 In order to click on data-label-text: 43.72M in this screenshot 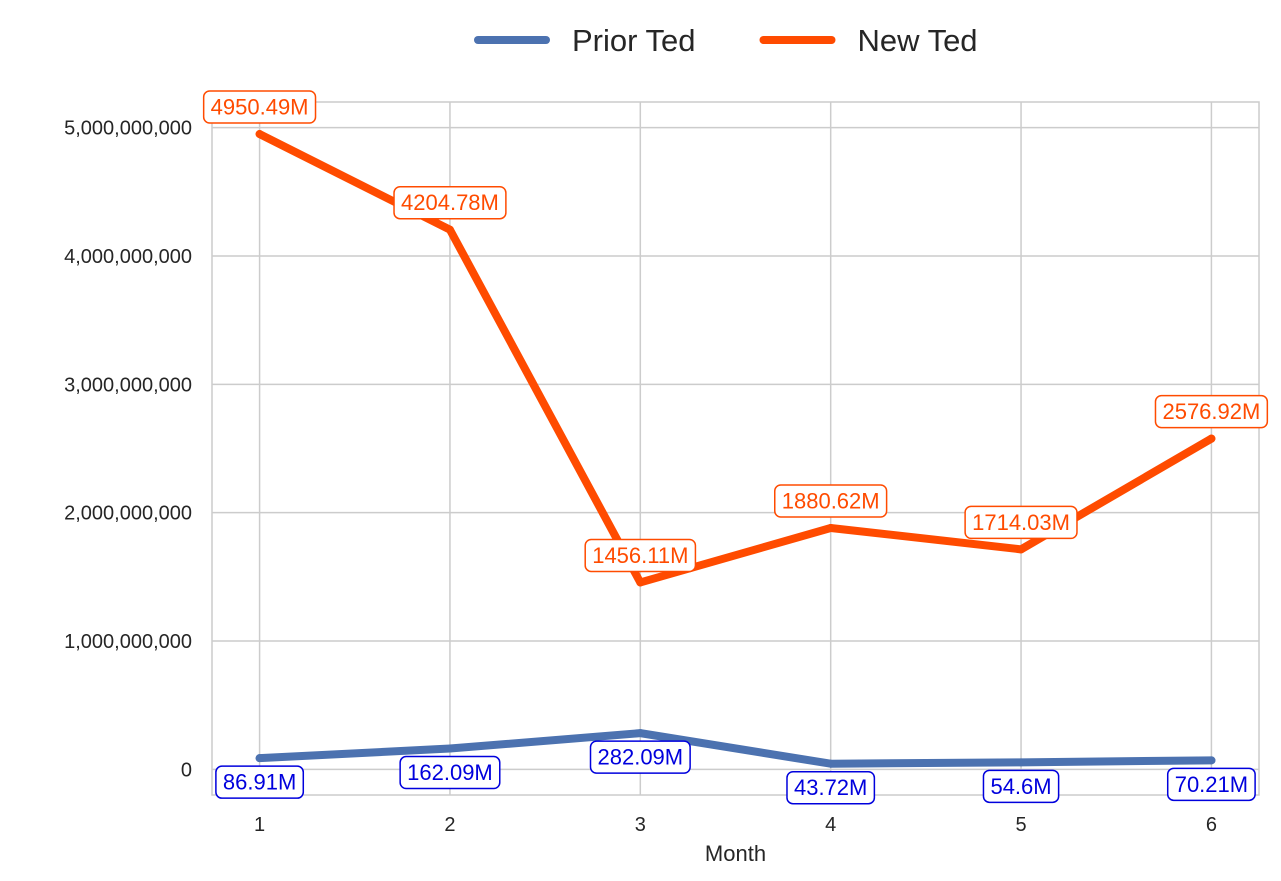, I will do `click(830, 787)`.